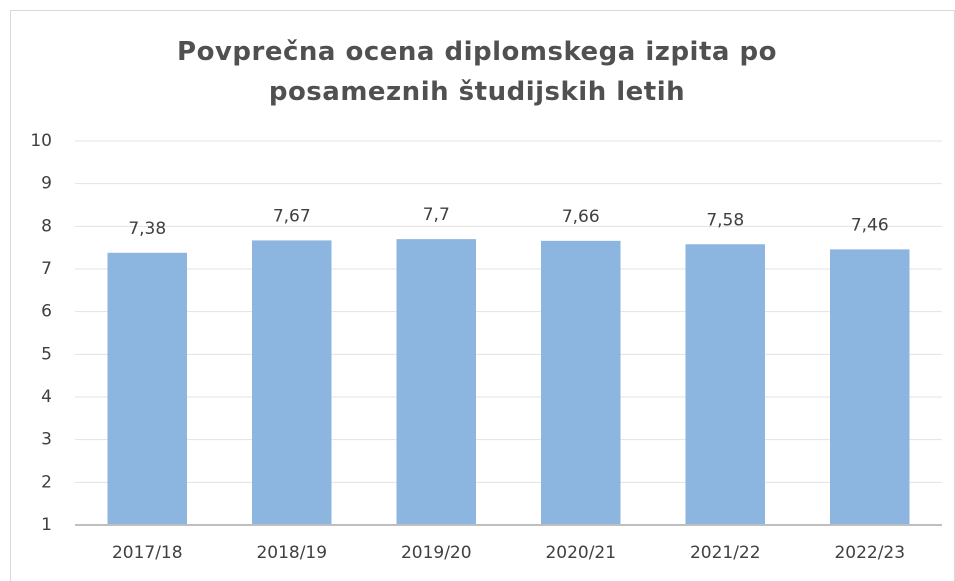 The height and width of the screenshot is (581, 955). I want to click on x-tick-label: 2018/19, so click(291, 553).